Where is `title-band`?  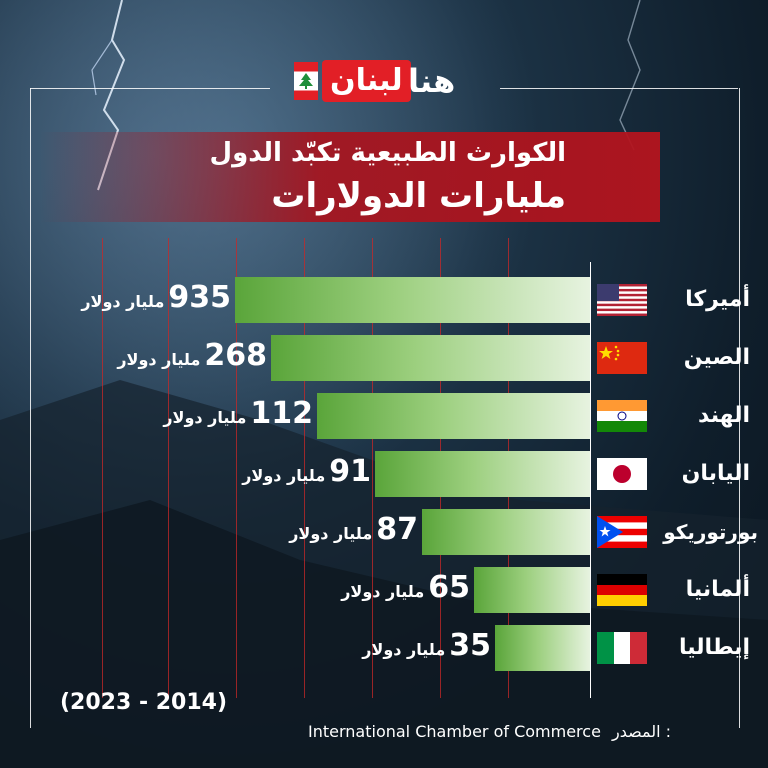
title-band is located at coordinates (350, 177).